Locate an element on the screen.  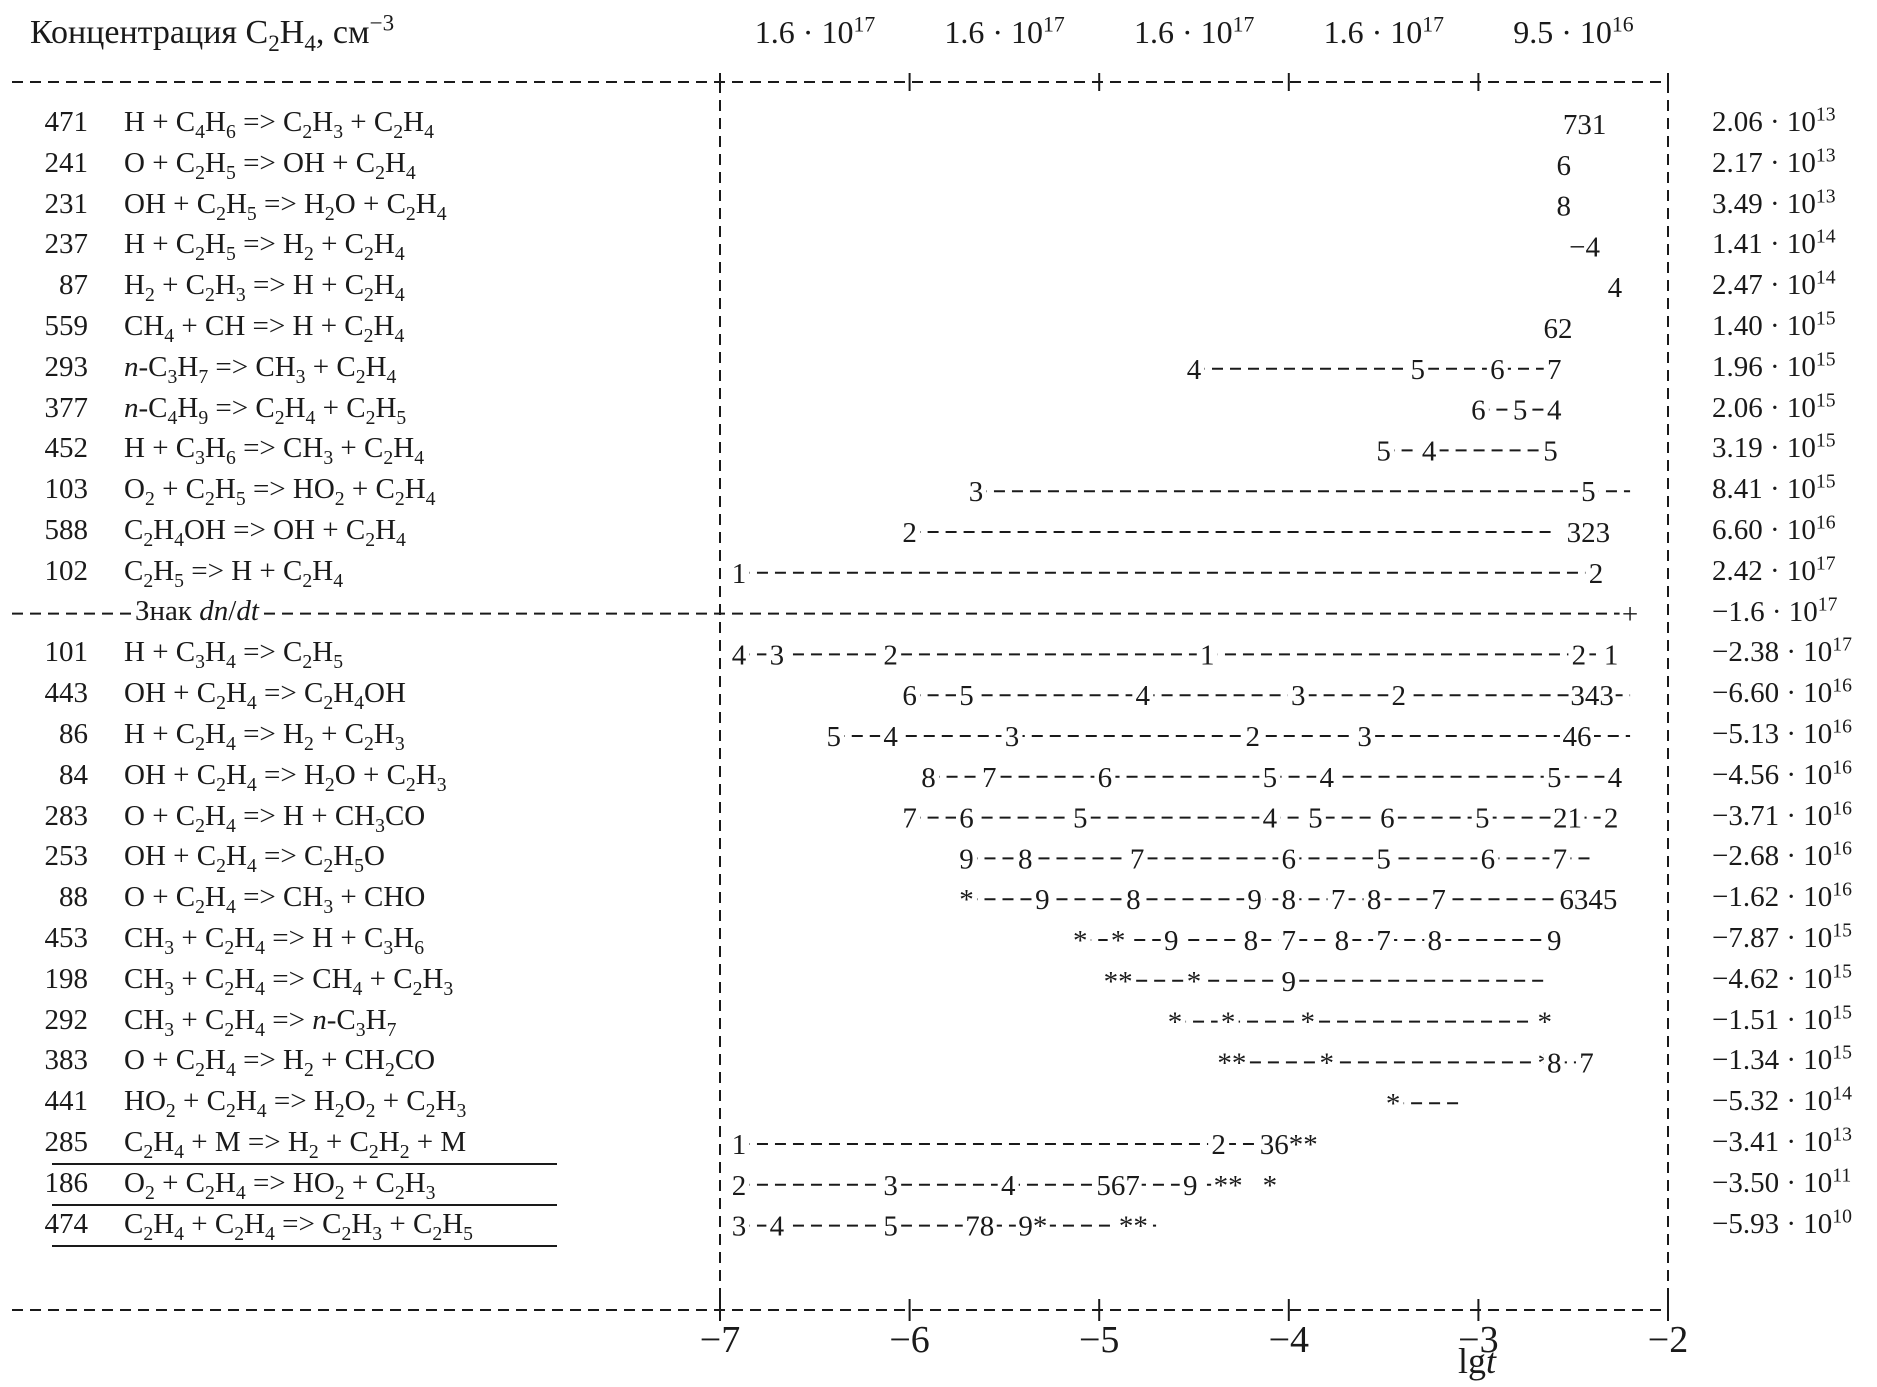
reaction-number: 86 is located at coordinates (73, 734).